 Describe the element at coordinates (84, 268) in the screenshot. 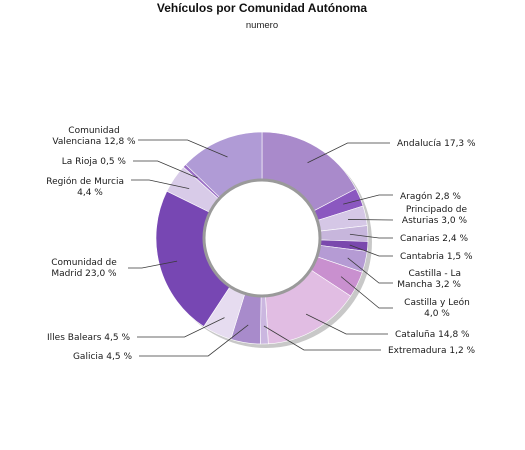

I see `label-comunidad-de-madrid: Comunidad de Madrid 23,0 %` at that location.